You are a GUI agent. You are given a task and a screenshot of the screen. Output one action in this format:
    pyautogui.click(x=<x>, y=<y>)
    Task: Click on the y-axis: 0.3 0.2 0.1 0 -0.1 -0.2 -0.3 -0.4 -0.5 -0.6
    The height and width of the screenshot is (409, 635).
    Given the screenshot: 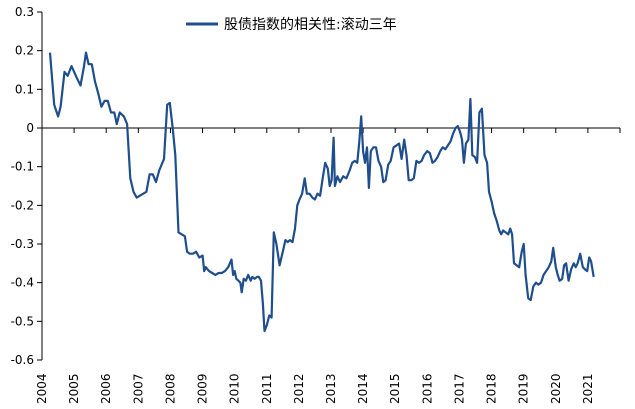 What is the action you would take?
    pyautogui.click(x=27, y=186)
    